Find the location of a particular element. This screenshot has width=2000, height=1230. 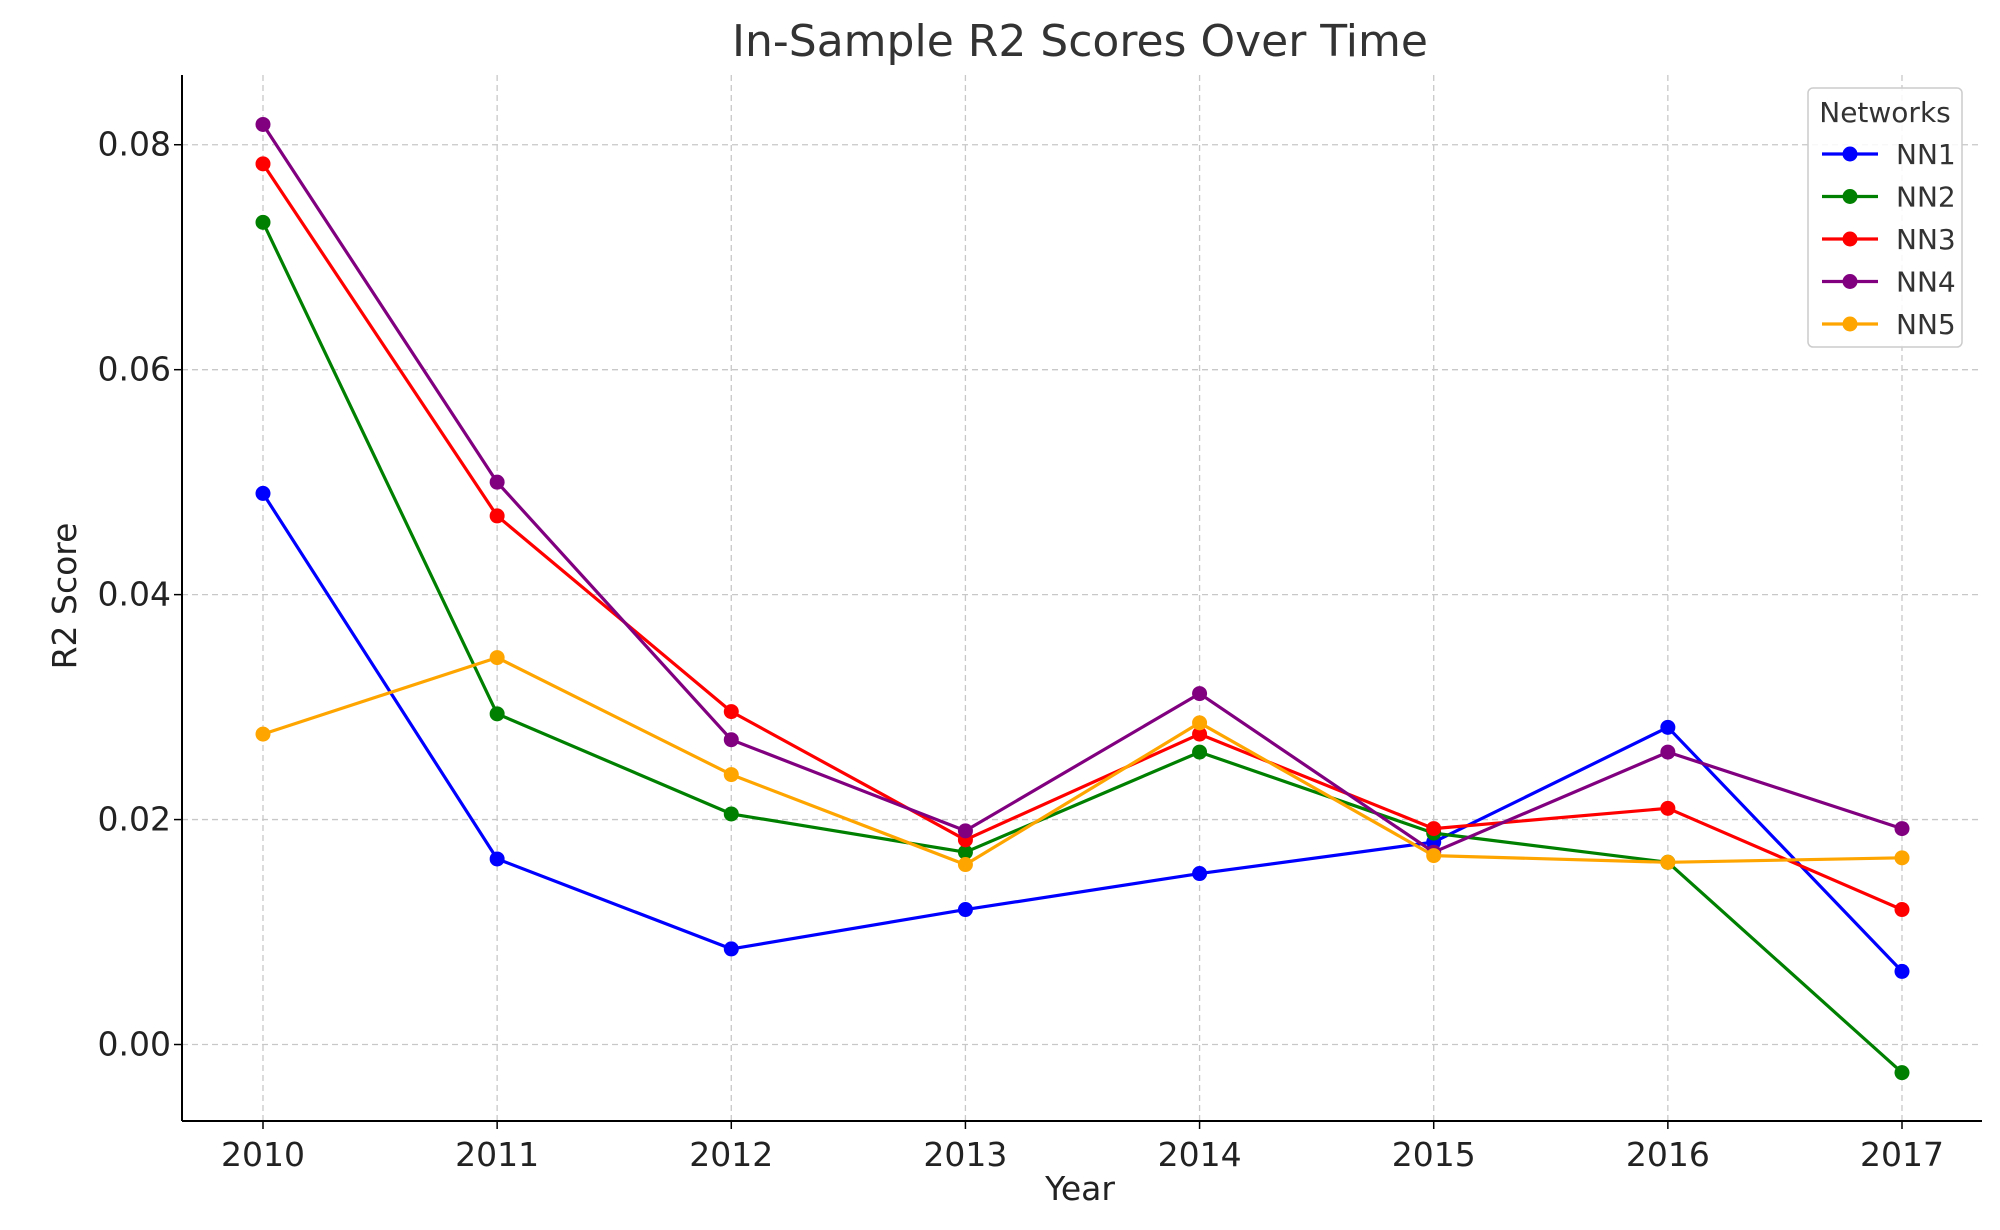

legend-item-nn2: NN2 is located at coordinates (1889, 197).